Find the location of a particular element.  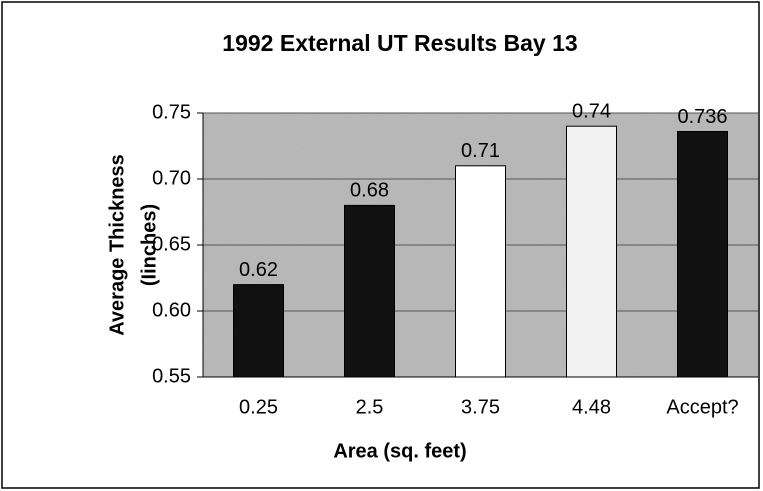

y-tick-label: 0.60 is located at coordinates (171, 310).